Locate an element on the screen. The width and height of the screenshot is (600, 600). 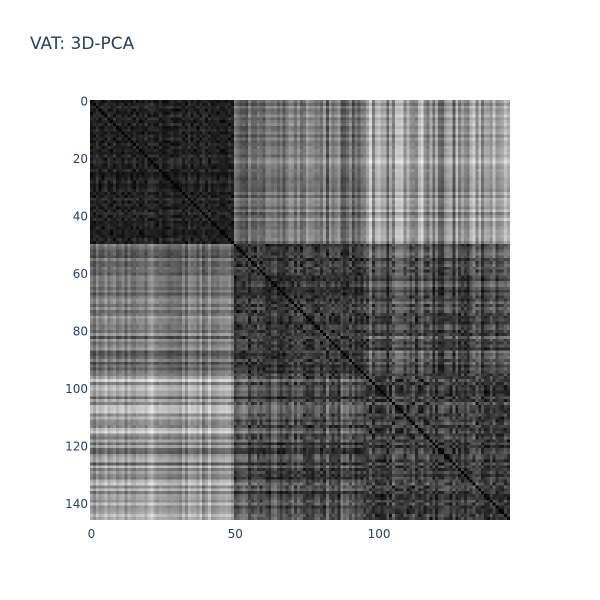
chart-title: VAT: 3D-PCA is located at coordinates (82, 44).